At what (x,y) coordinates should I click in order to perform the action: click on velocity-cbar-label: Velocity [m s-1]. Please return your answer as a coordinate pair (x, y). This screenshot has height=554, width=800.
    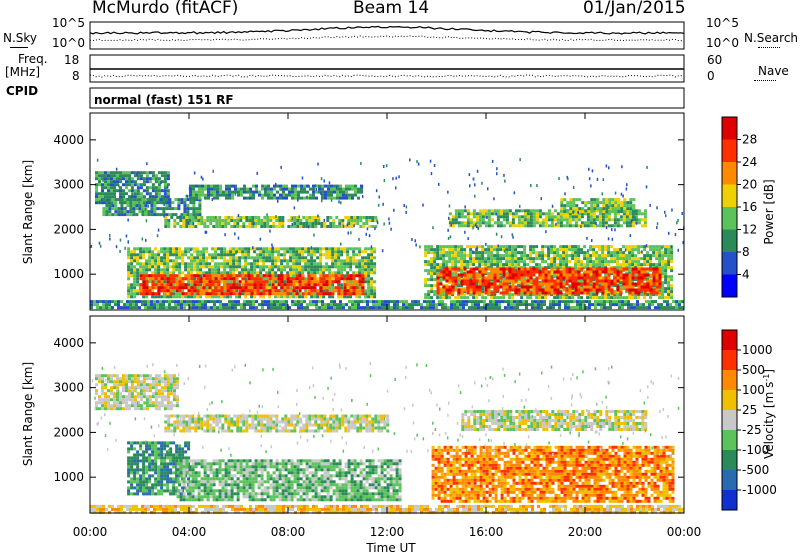
    Looking at the image, I should click on (769, 414).